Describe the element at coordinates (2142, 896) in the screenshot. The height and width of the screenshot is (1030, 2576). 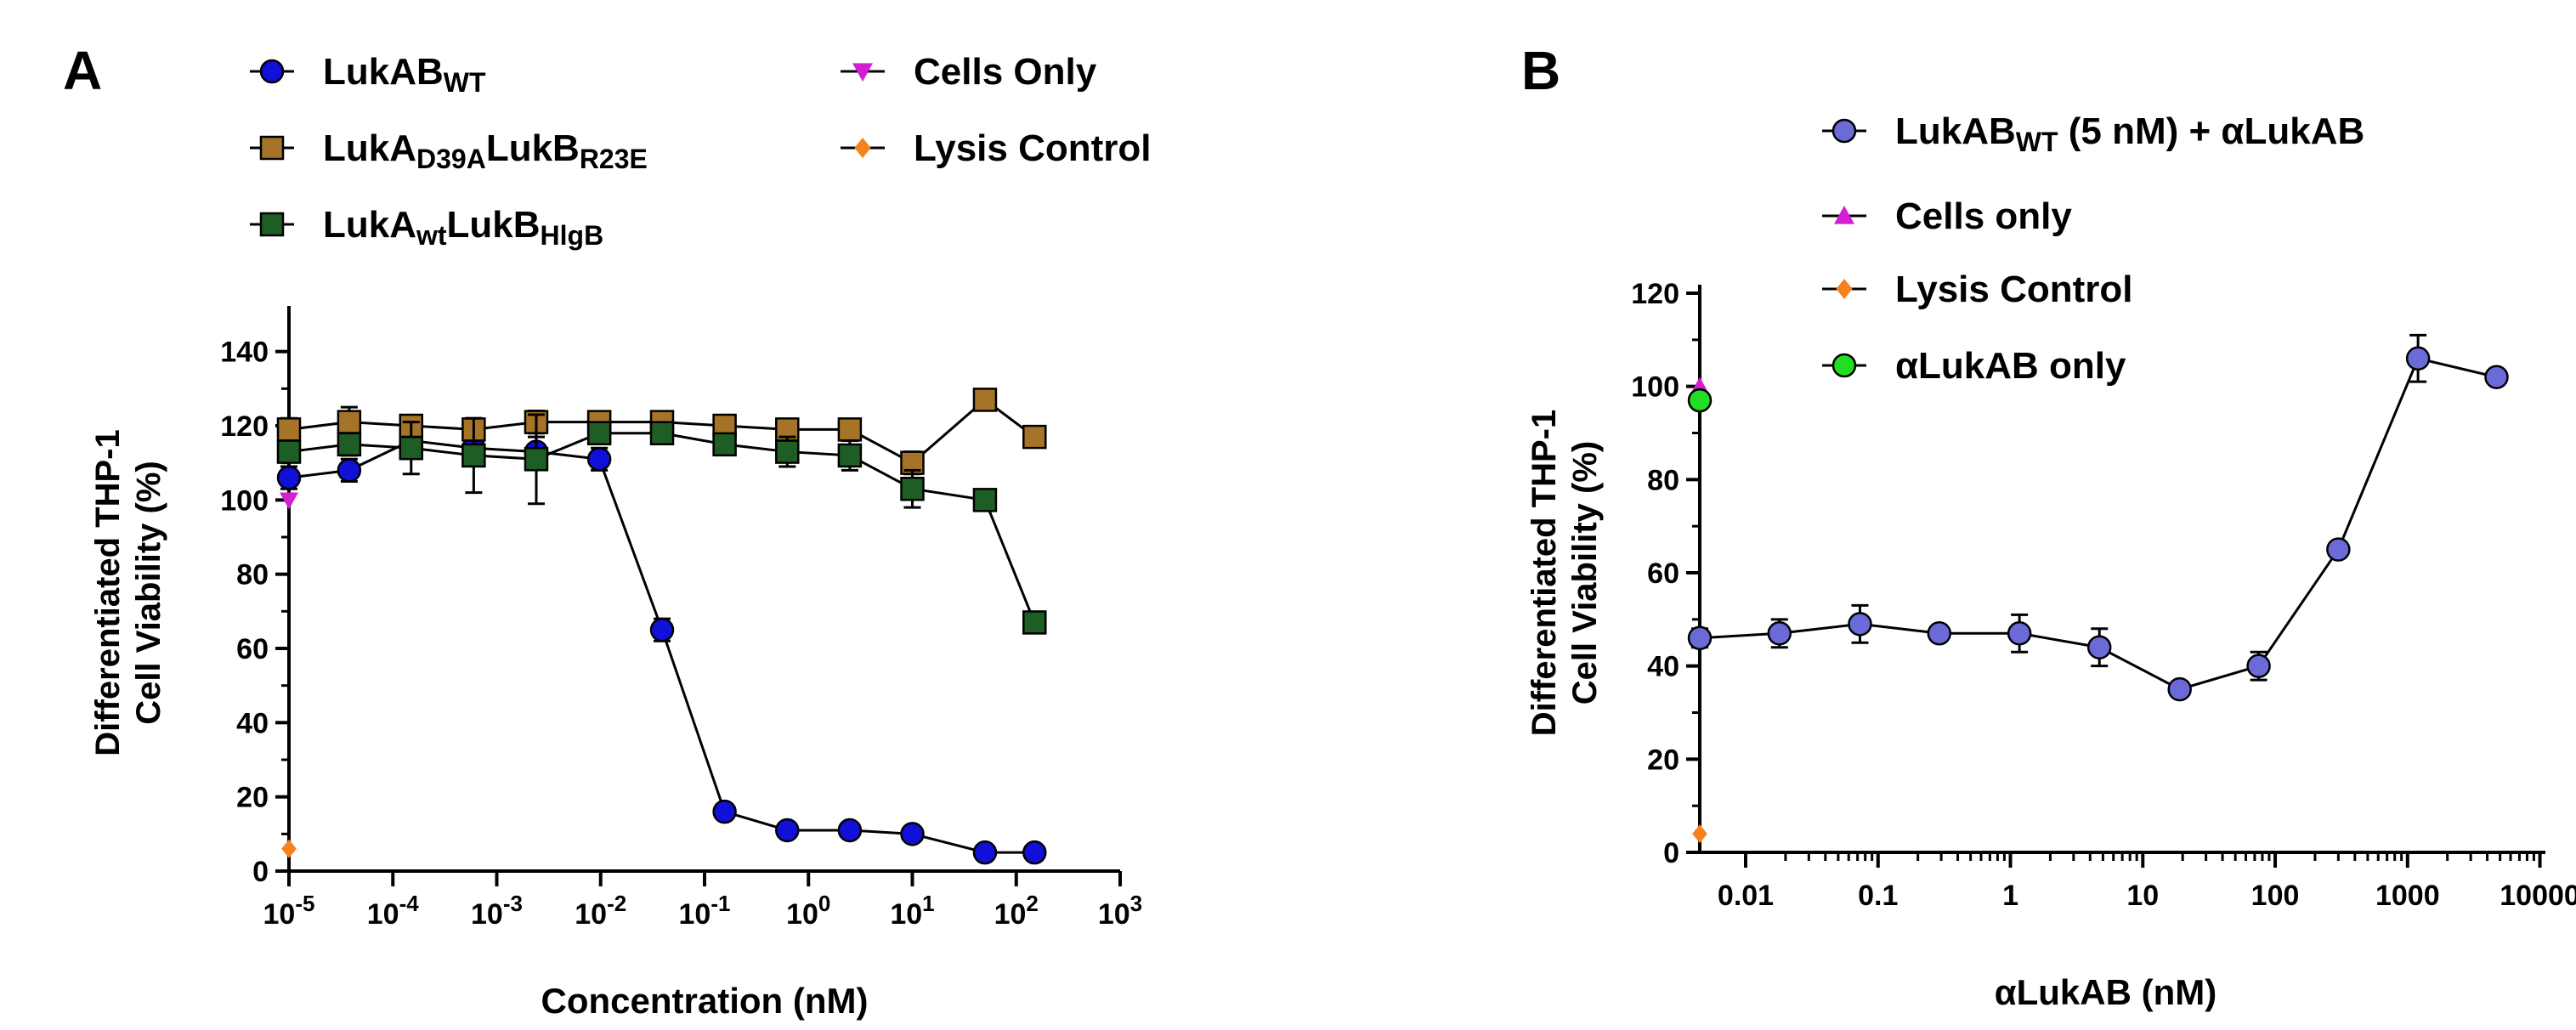
I see `x-tick-label: 10` at that location.